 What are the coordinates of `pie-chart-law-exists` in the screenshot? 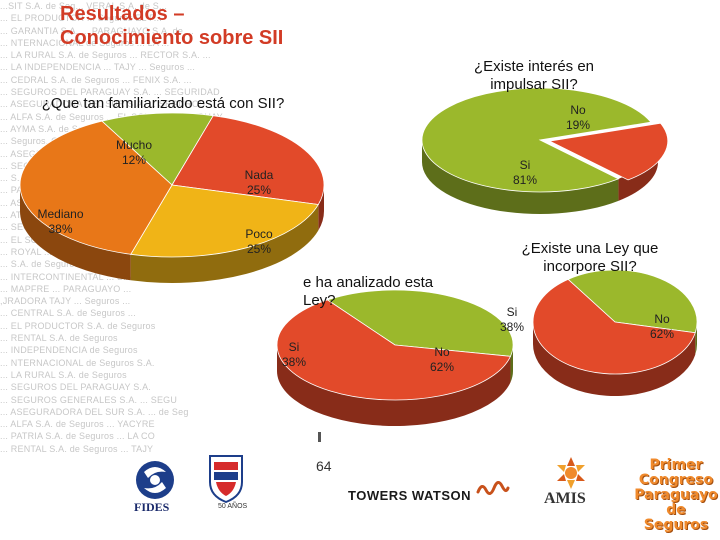 It's located at (615, 333).